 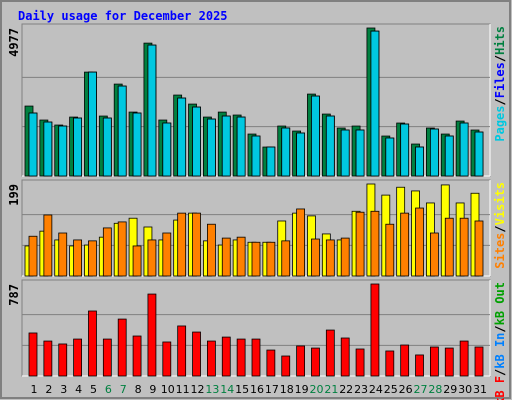 What do you see at coordinates (406, 389) in the screenshot?
I see `x-tick-label: 26` at bounding box center [406, 389].